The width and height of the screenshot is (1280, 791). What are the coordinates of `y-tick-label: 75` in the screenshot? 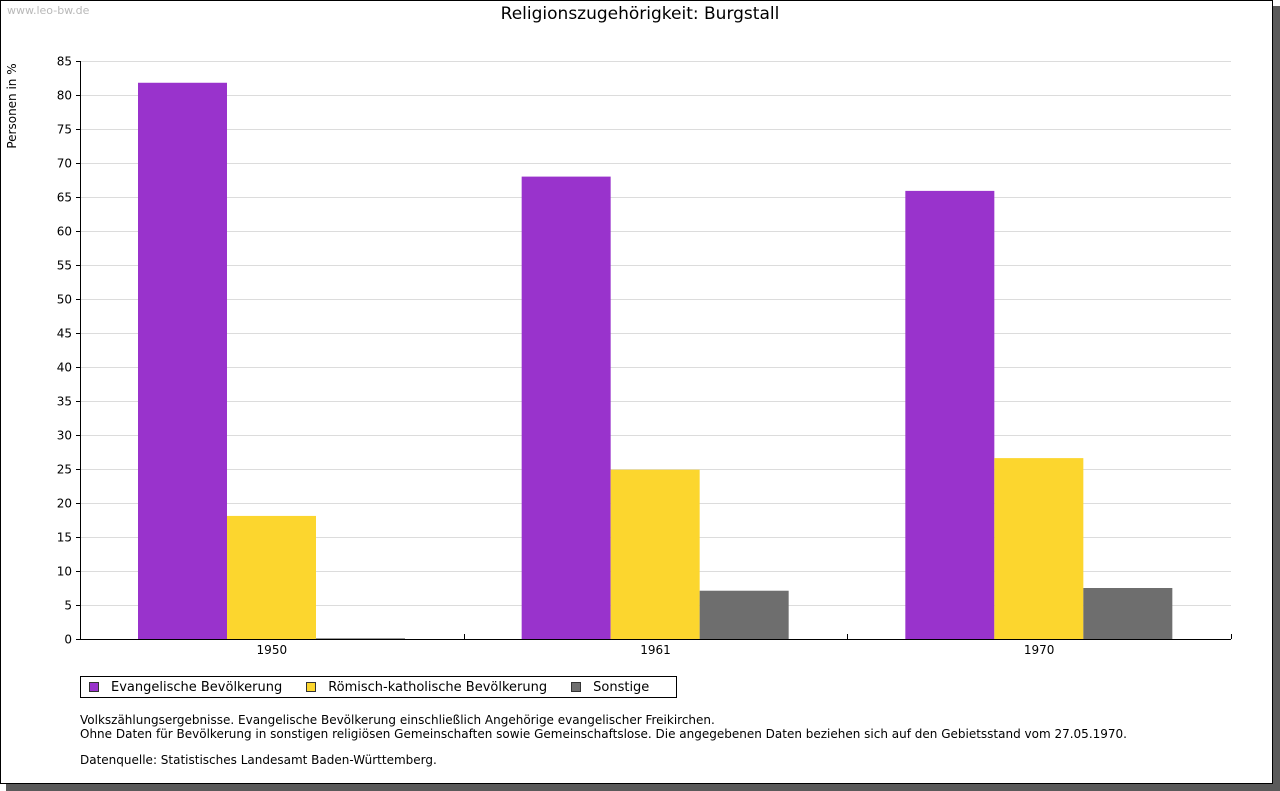 It's located at (64, 130).